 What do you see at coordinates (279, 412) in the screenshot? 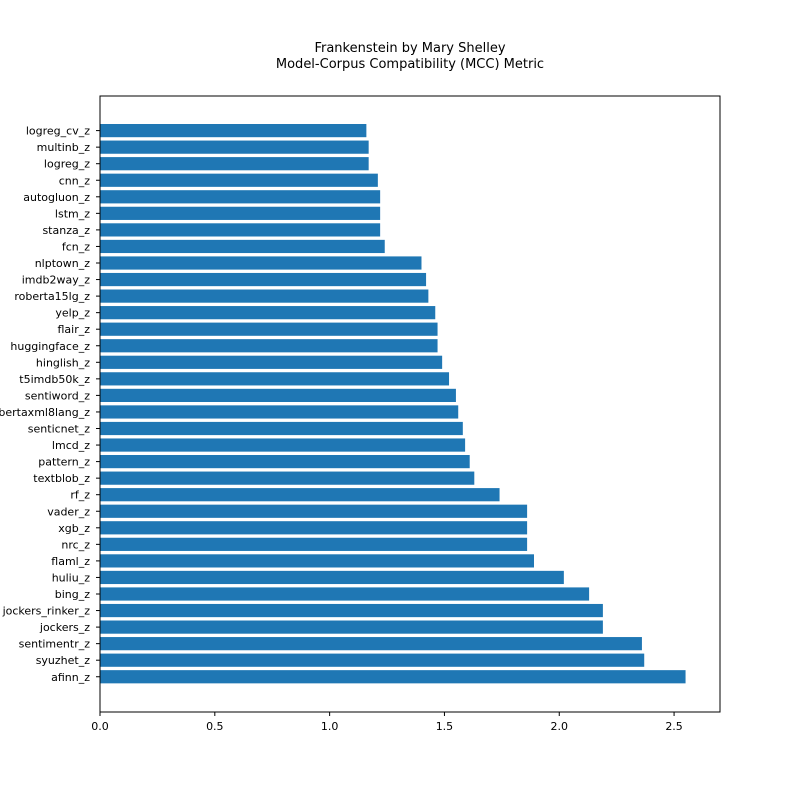
I see `bar-bertaxml8lang_z` at bounding box center [279, 412].